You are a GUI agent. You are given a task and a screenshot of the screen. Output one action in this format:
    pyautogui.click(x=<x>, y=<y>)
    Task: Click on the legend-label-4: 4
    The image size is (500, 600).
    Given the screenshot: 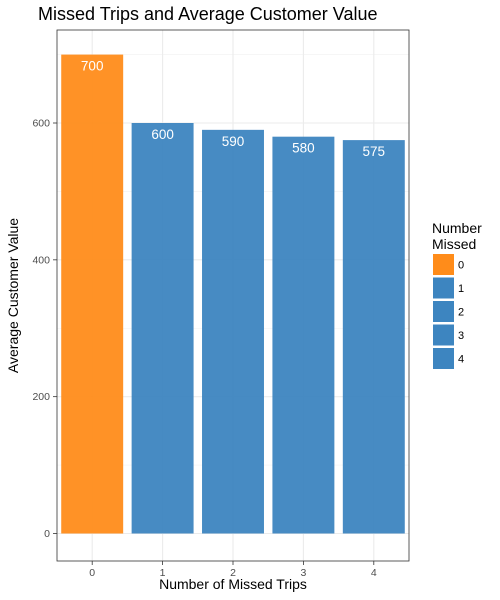 What is the action you would take?
    pyautogui.click(x=461, y=360)
    